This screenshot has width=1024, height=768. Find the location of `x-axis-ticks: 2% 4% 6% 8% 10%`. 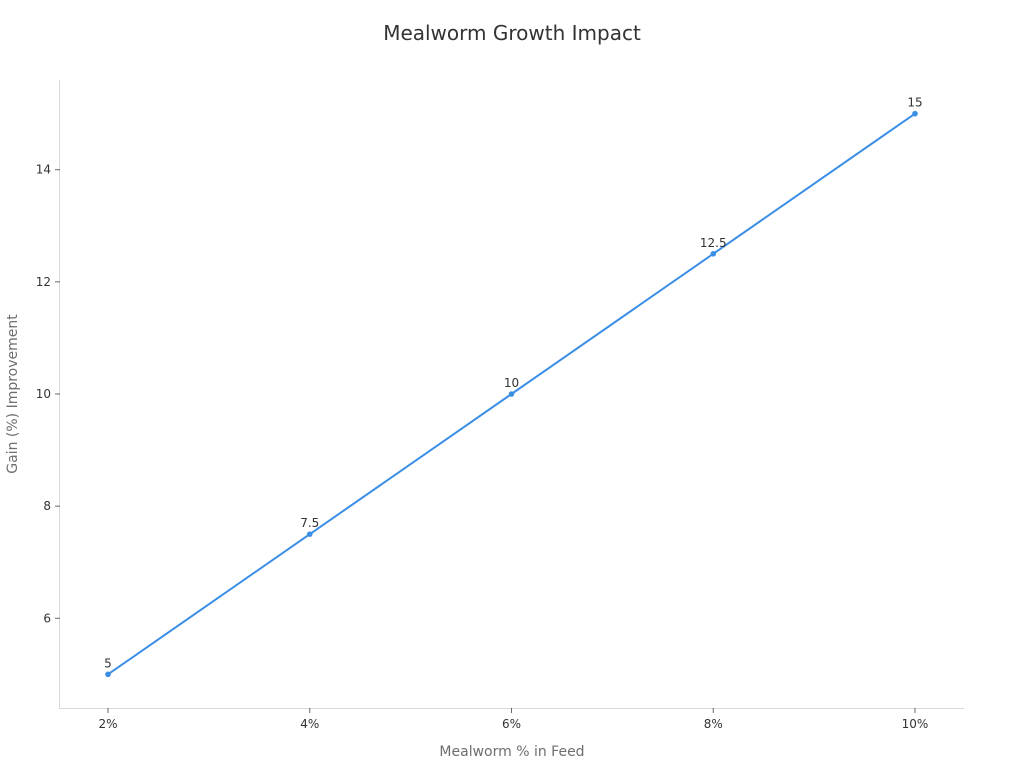

x-axis-ticks: 2% 4% 6% 8% 10% is located at coordinates (513, 719).